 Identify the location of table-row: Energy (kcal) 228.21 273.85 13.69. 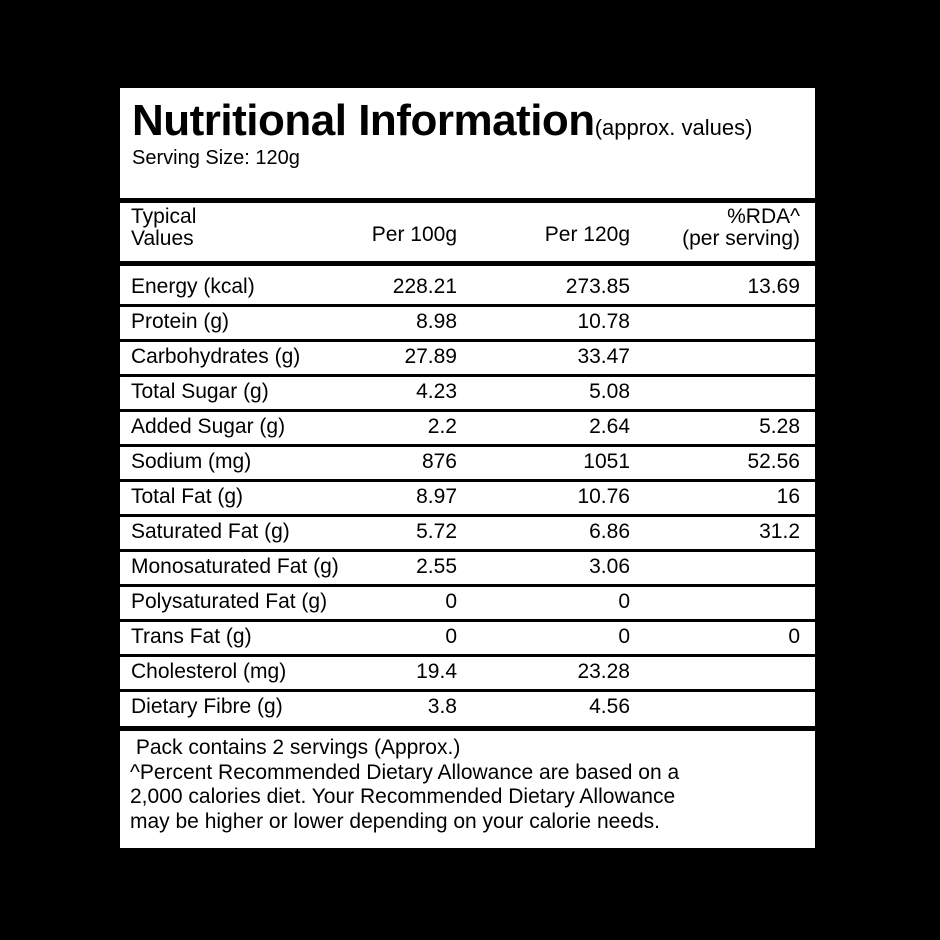
(467, 288).